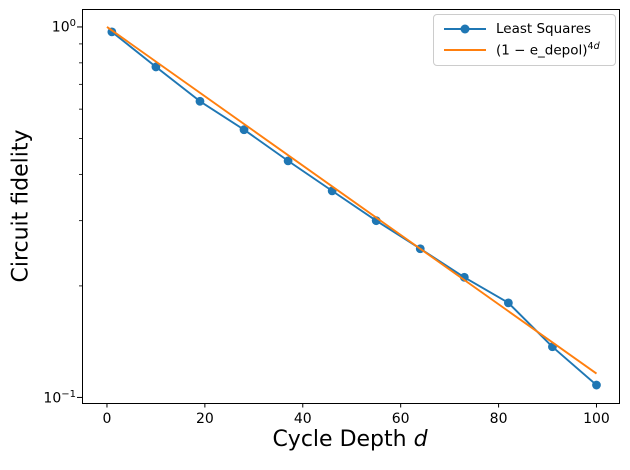 The width and height of the screenshot is (630, 470). What do you see at coordinates (499, 419) in the screenshot?
I see `x-tick-label: 80` at bounding box center [499, 419].